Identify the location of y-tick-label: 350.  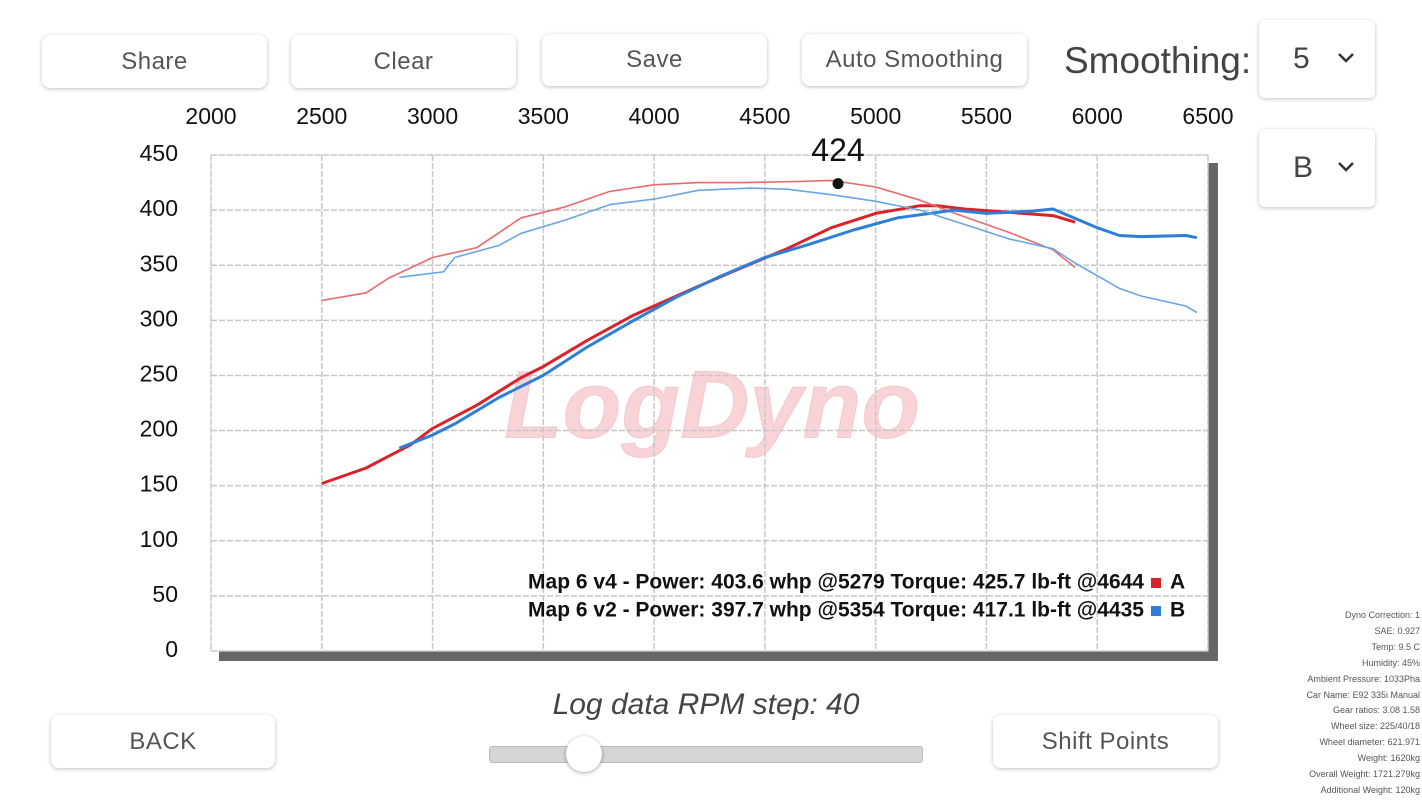
(159, 263).